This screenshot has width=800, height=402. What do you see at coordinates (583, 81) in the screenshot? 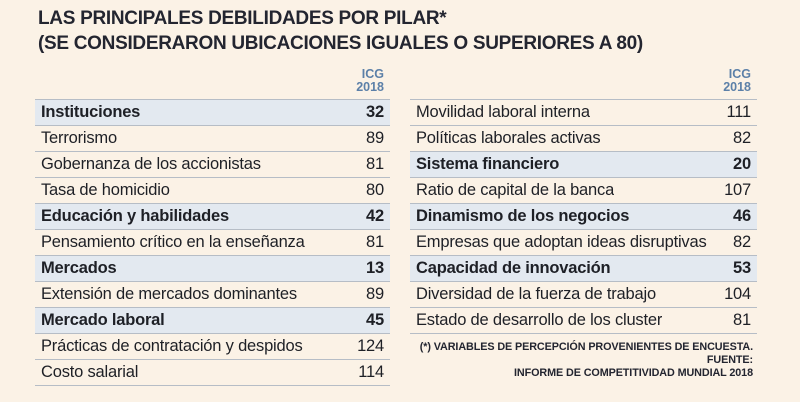
I see `icg-2018-header-right: ICG 2018` at bounding box center [583, 81].